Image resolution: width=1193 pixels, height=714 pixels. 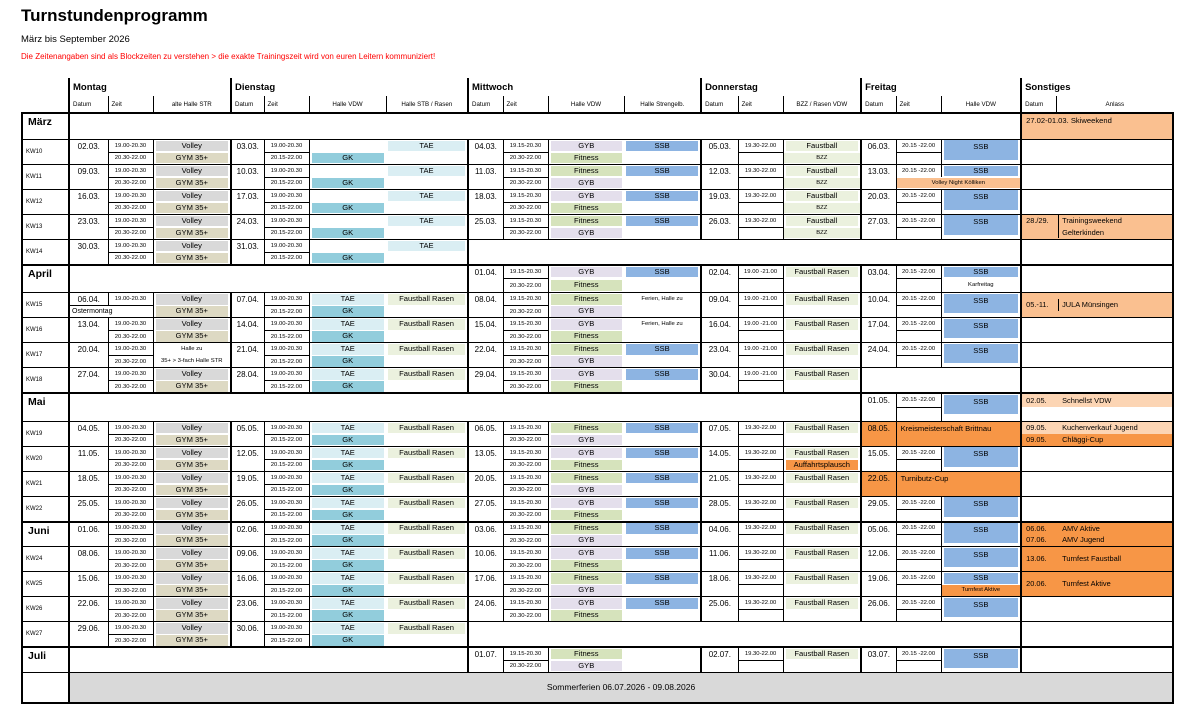 What do you see at coordinates (719, 278) in the screenshot?
I see `date-cell: 02.04.` at bounding box center [719, 278].